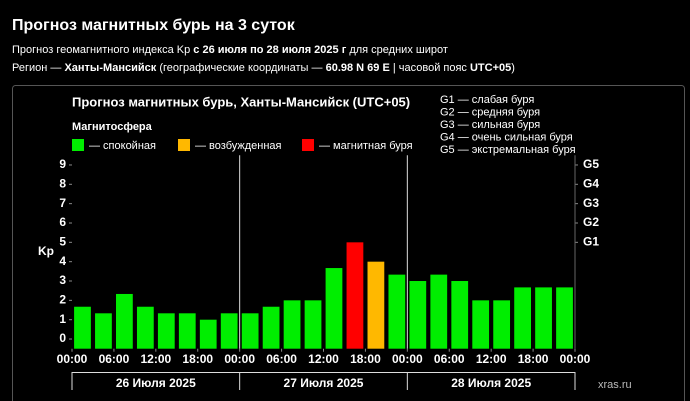 The width and height of the screenshot is (690, 401). What do you see at coordinates (110, 68) in the screenshot?
I see `text-part: Ханты-Мансийск` at bounding box center [110, 68].